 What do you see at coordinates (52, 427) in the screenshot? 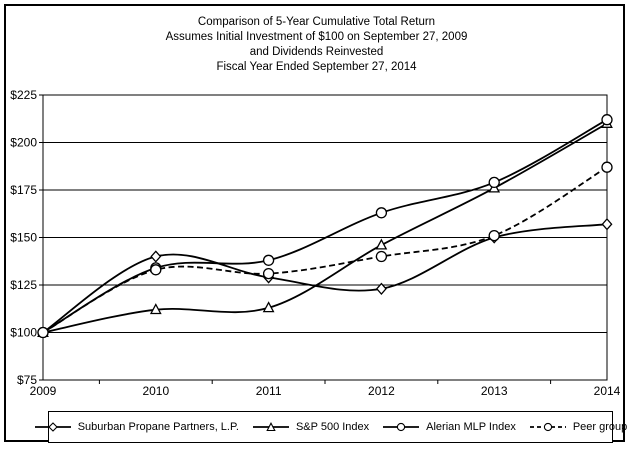
I see `diamond-line-marker-icon` at bounding box center [52, 427].